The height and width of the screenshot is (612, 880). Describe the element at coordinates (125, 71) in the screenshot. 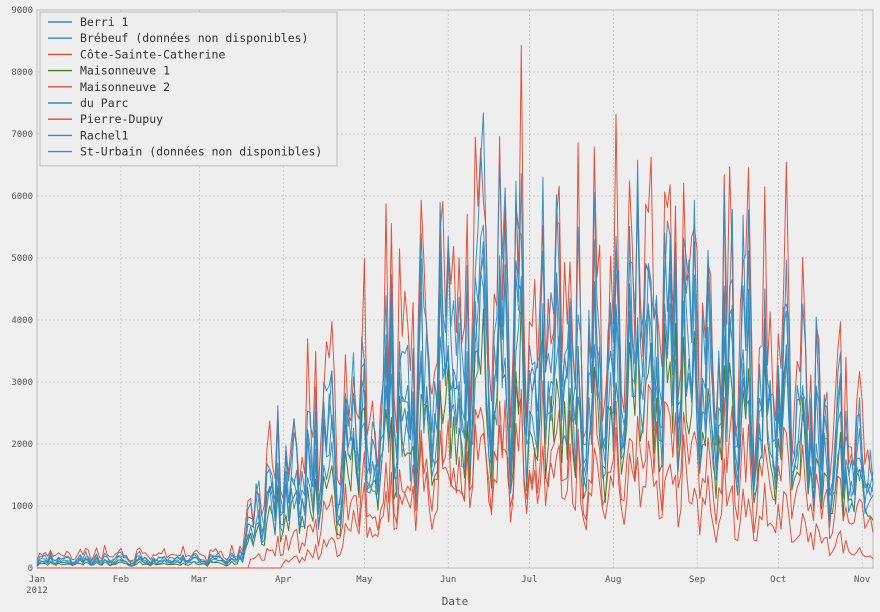

I see `legend-label: Maisonneuve 1` at that location.